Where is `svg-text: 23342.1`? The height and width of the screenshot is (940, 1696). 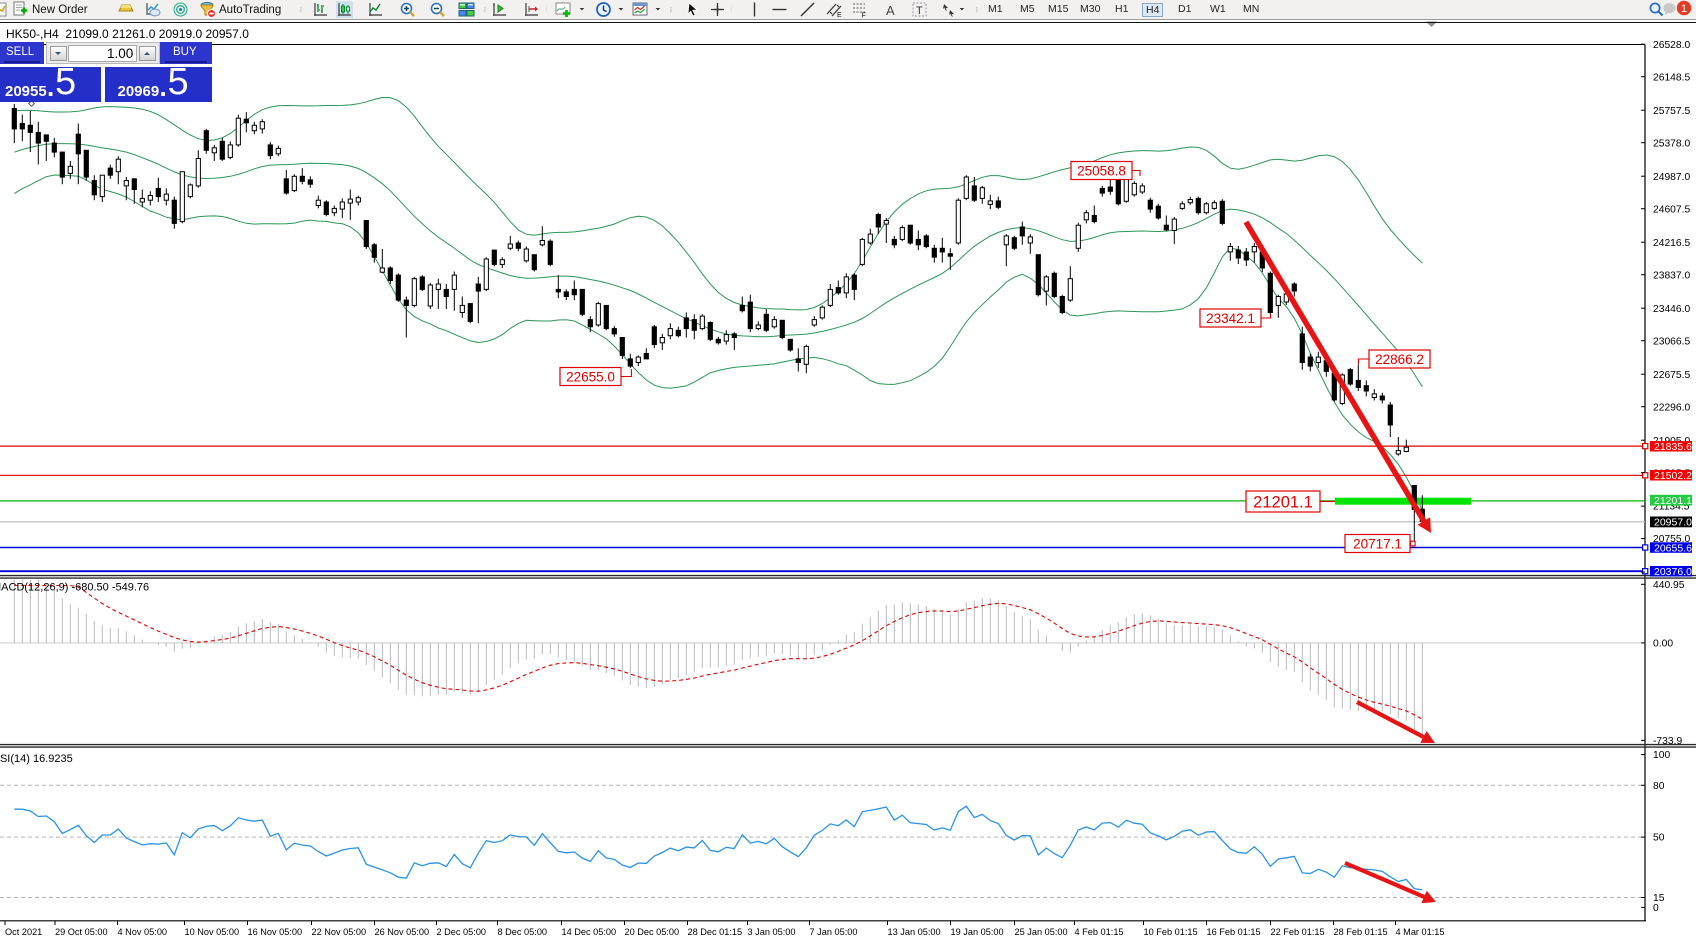
svg-text: 23342.1 is located at coordinates (1230, 318).